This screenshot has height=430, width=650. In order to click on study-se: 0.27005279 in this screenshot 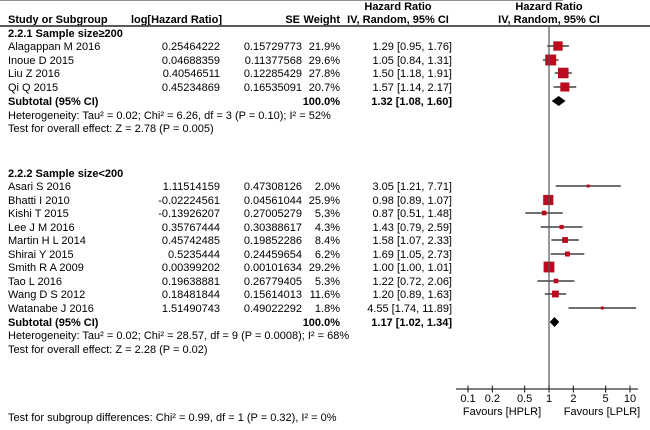, I will do `click(272, 214)`.